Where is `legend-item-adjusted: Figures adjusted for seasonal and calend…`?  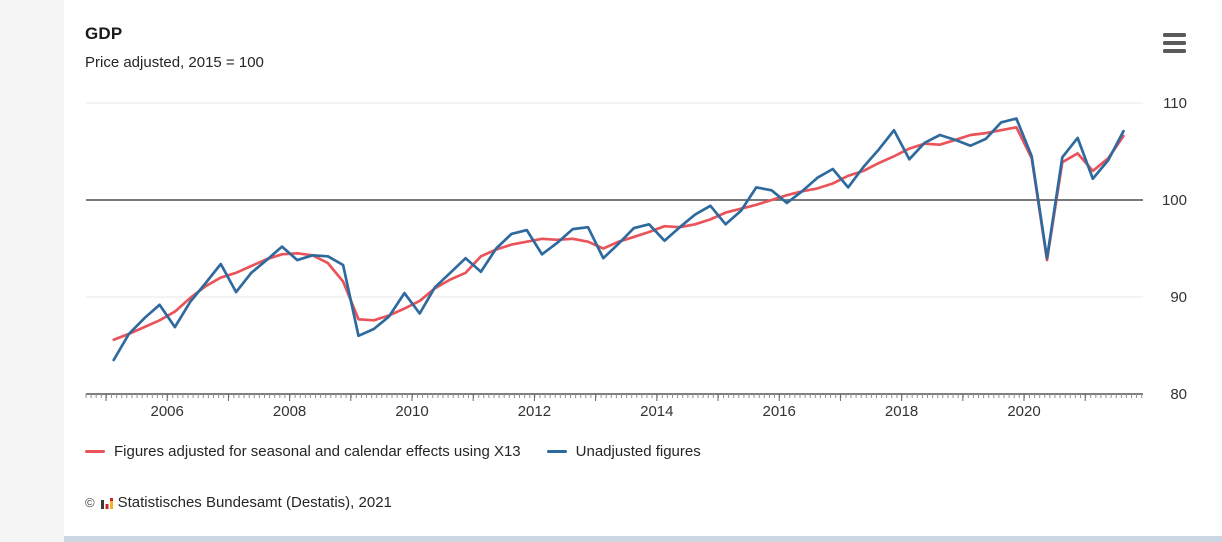 legend-item-adjusted: Figures adjusted for seasonal and calend… is located at coordinates (303, 451).